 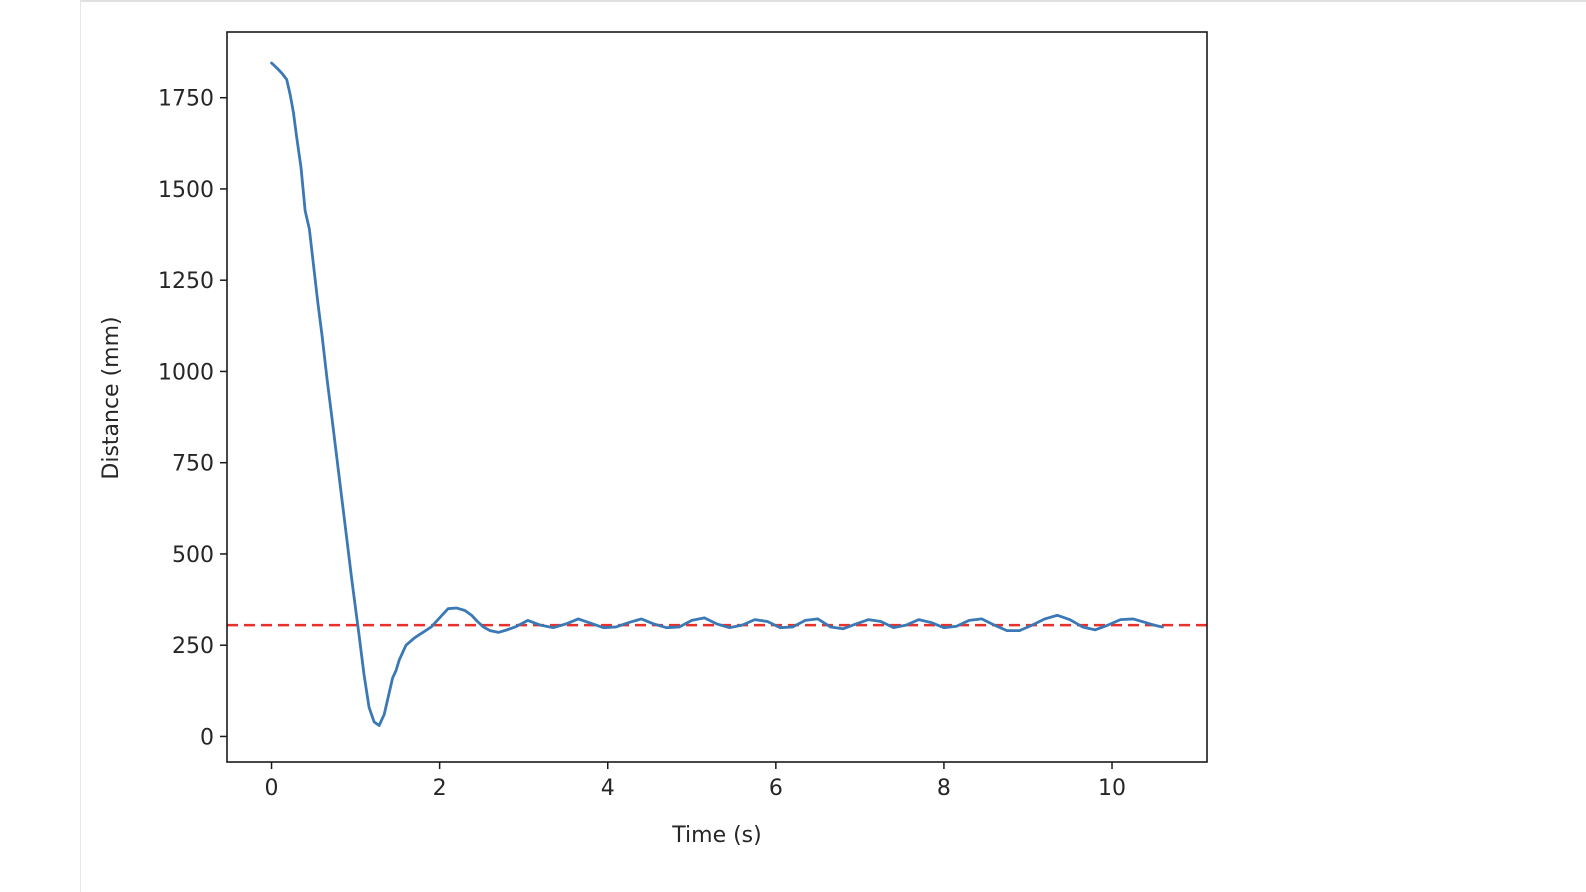 What do you see at coordinates (186, 99) in the screenshot?
I see `y-tick-label: 1750` at bounding box center [186, 99].